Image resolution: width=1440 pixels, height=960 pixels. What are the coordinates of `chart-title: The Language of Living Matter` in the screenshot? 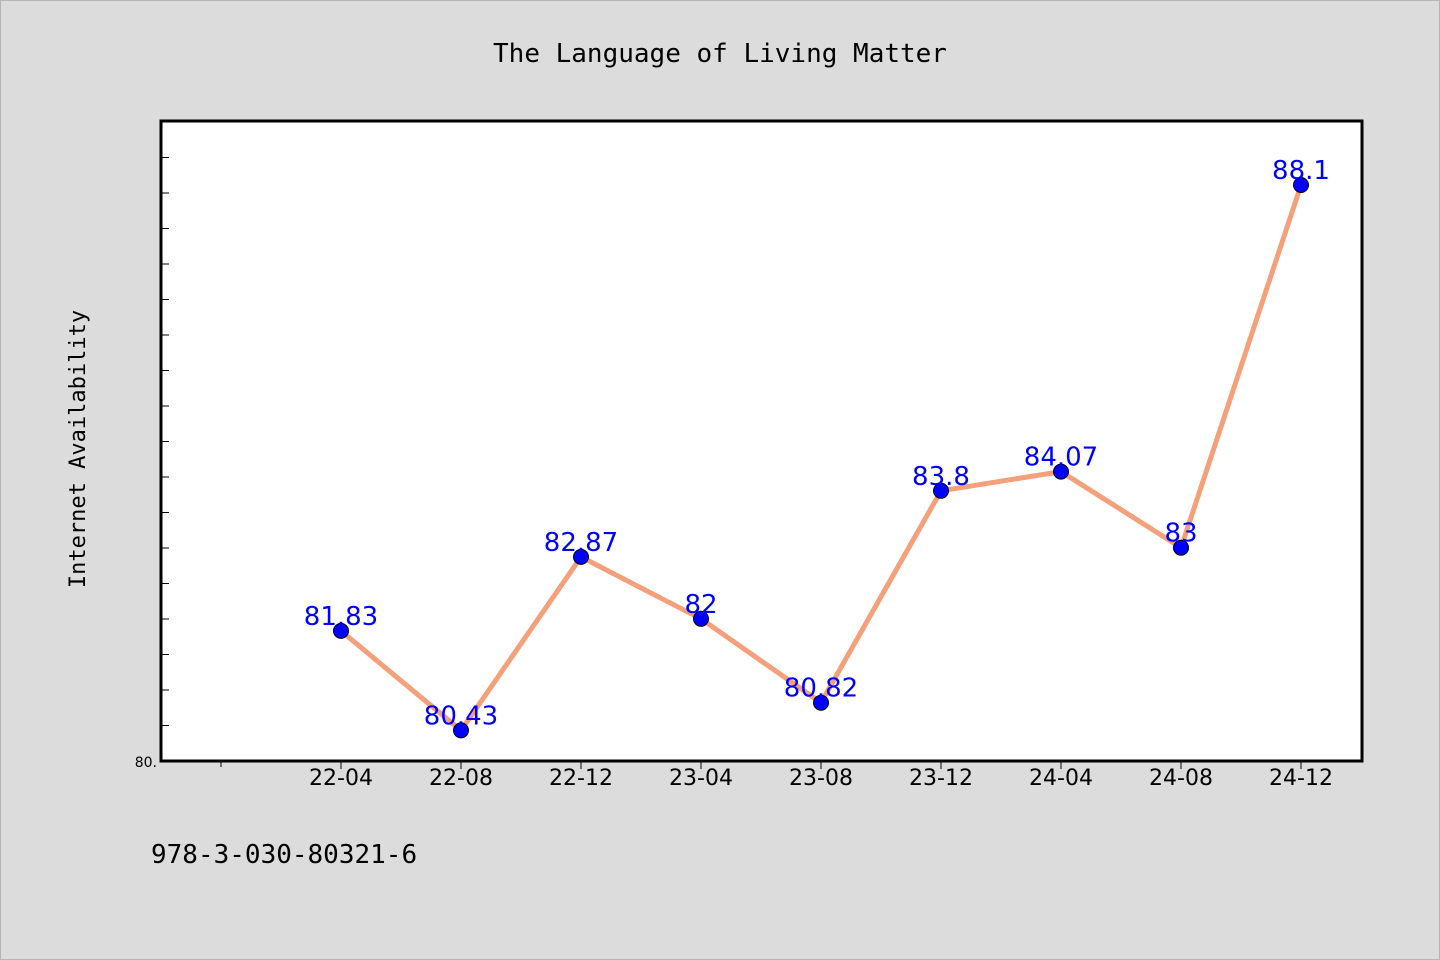 It's located at (720, 54).